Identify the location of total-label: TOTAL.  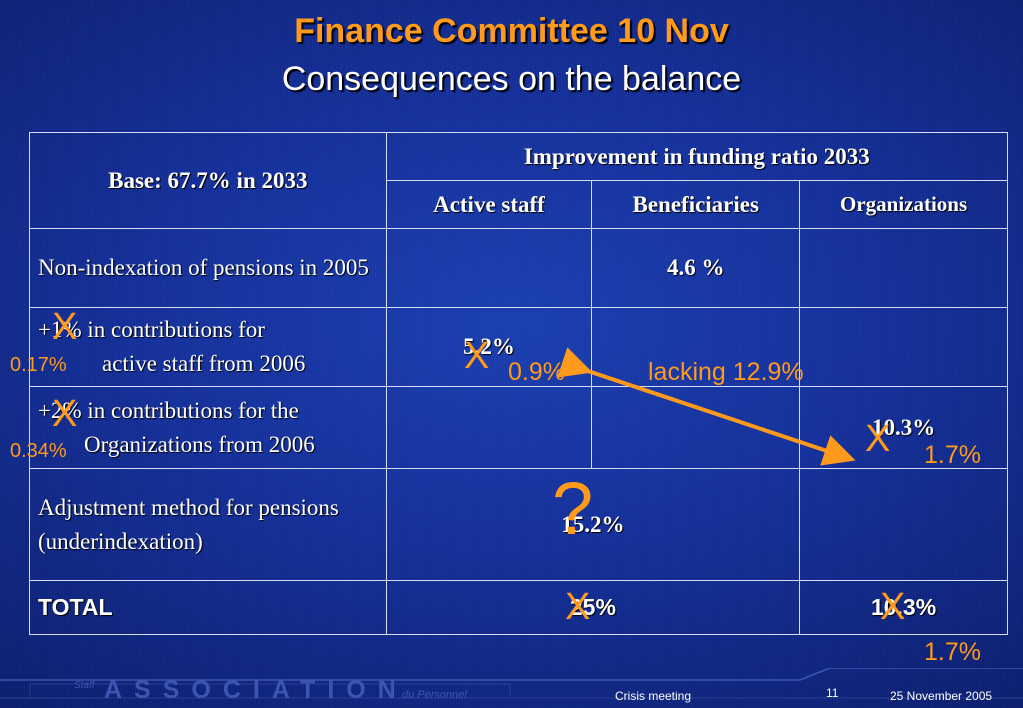
(208, 607).